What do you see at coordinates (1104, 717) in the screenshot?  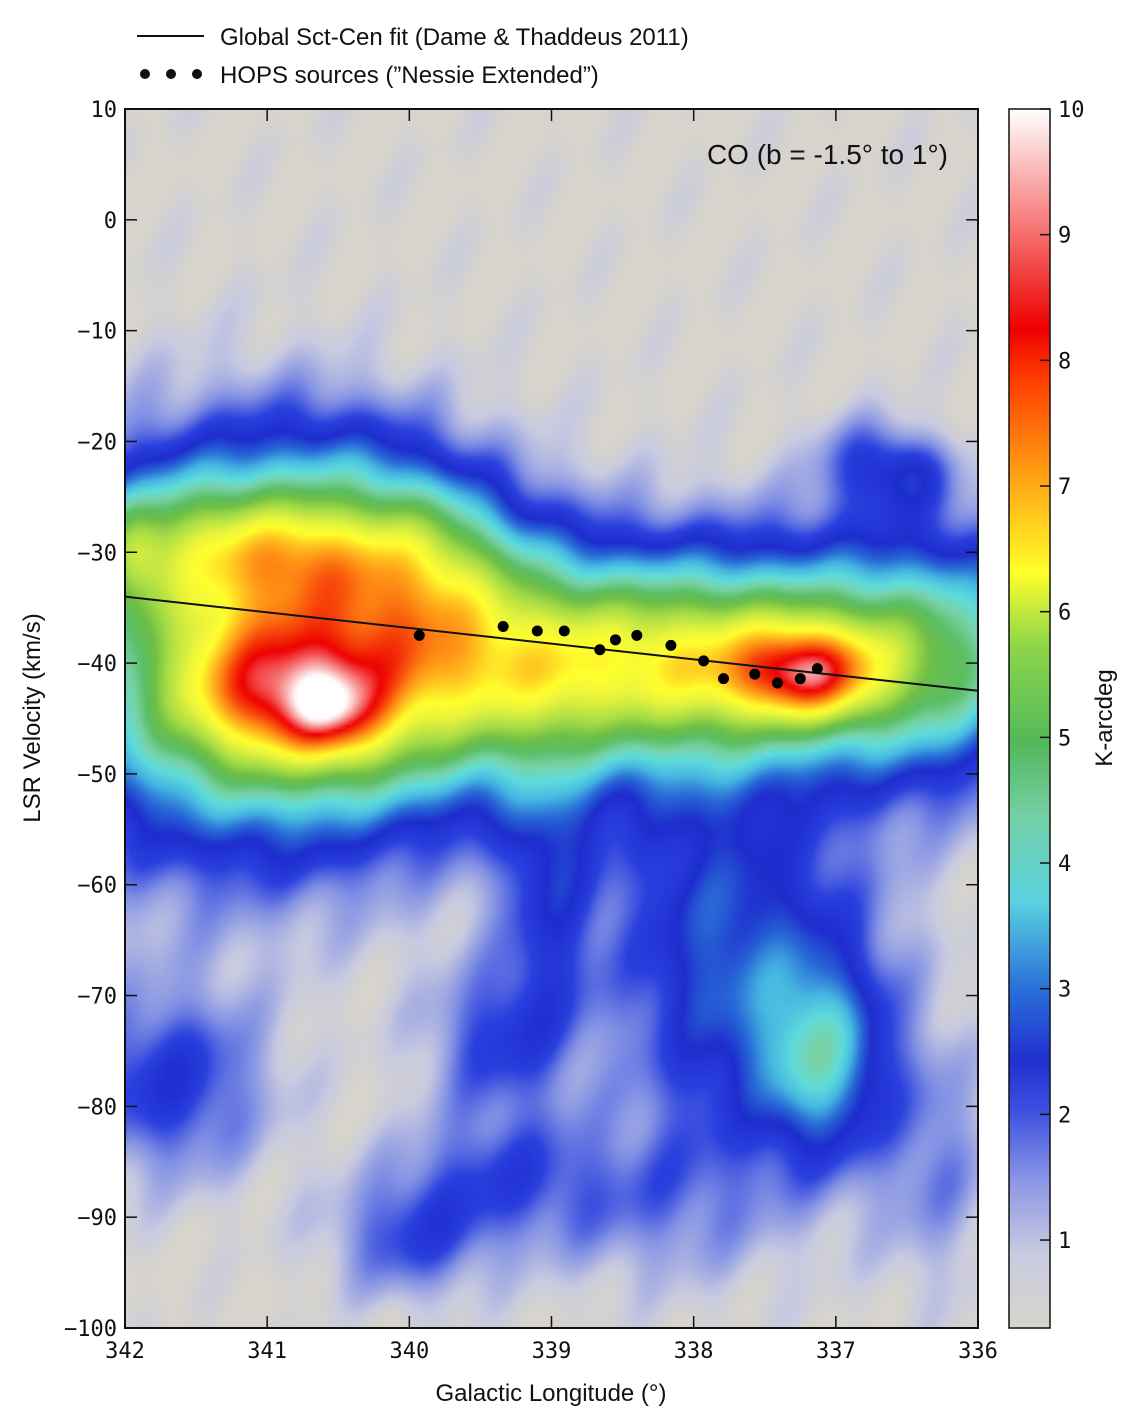 I see `colorbar-label: K-arcdeg` at bounding box center [1104, 717].